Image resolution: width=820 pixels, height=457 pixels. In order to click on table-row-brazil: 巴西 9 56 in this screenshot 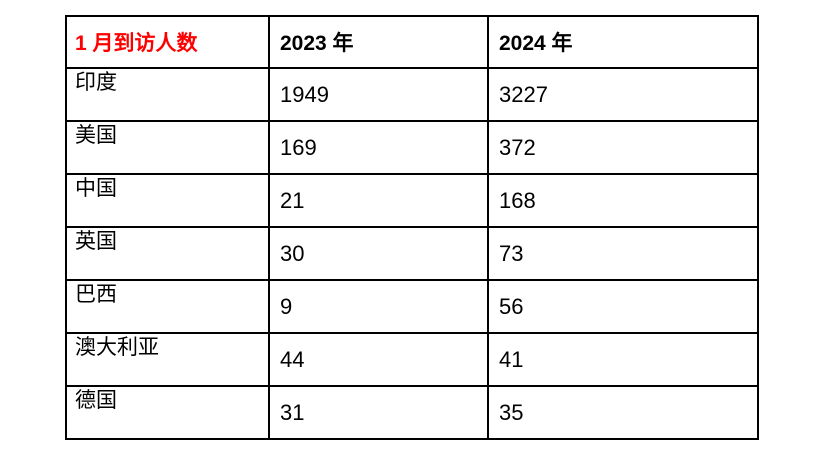, I will do `click(412, 306)`.